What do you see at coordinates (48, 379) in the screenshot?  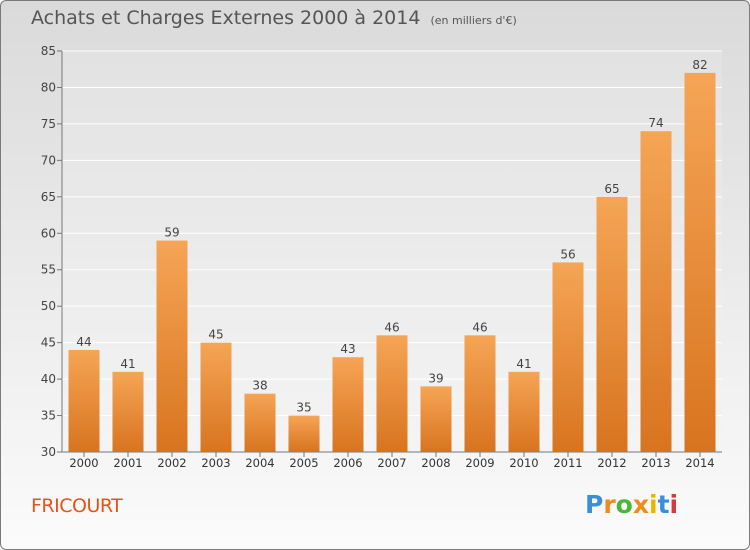 I see `y-tick-label: 40` at bounding box center [48, 379].